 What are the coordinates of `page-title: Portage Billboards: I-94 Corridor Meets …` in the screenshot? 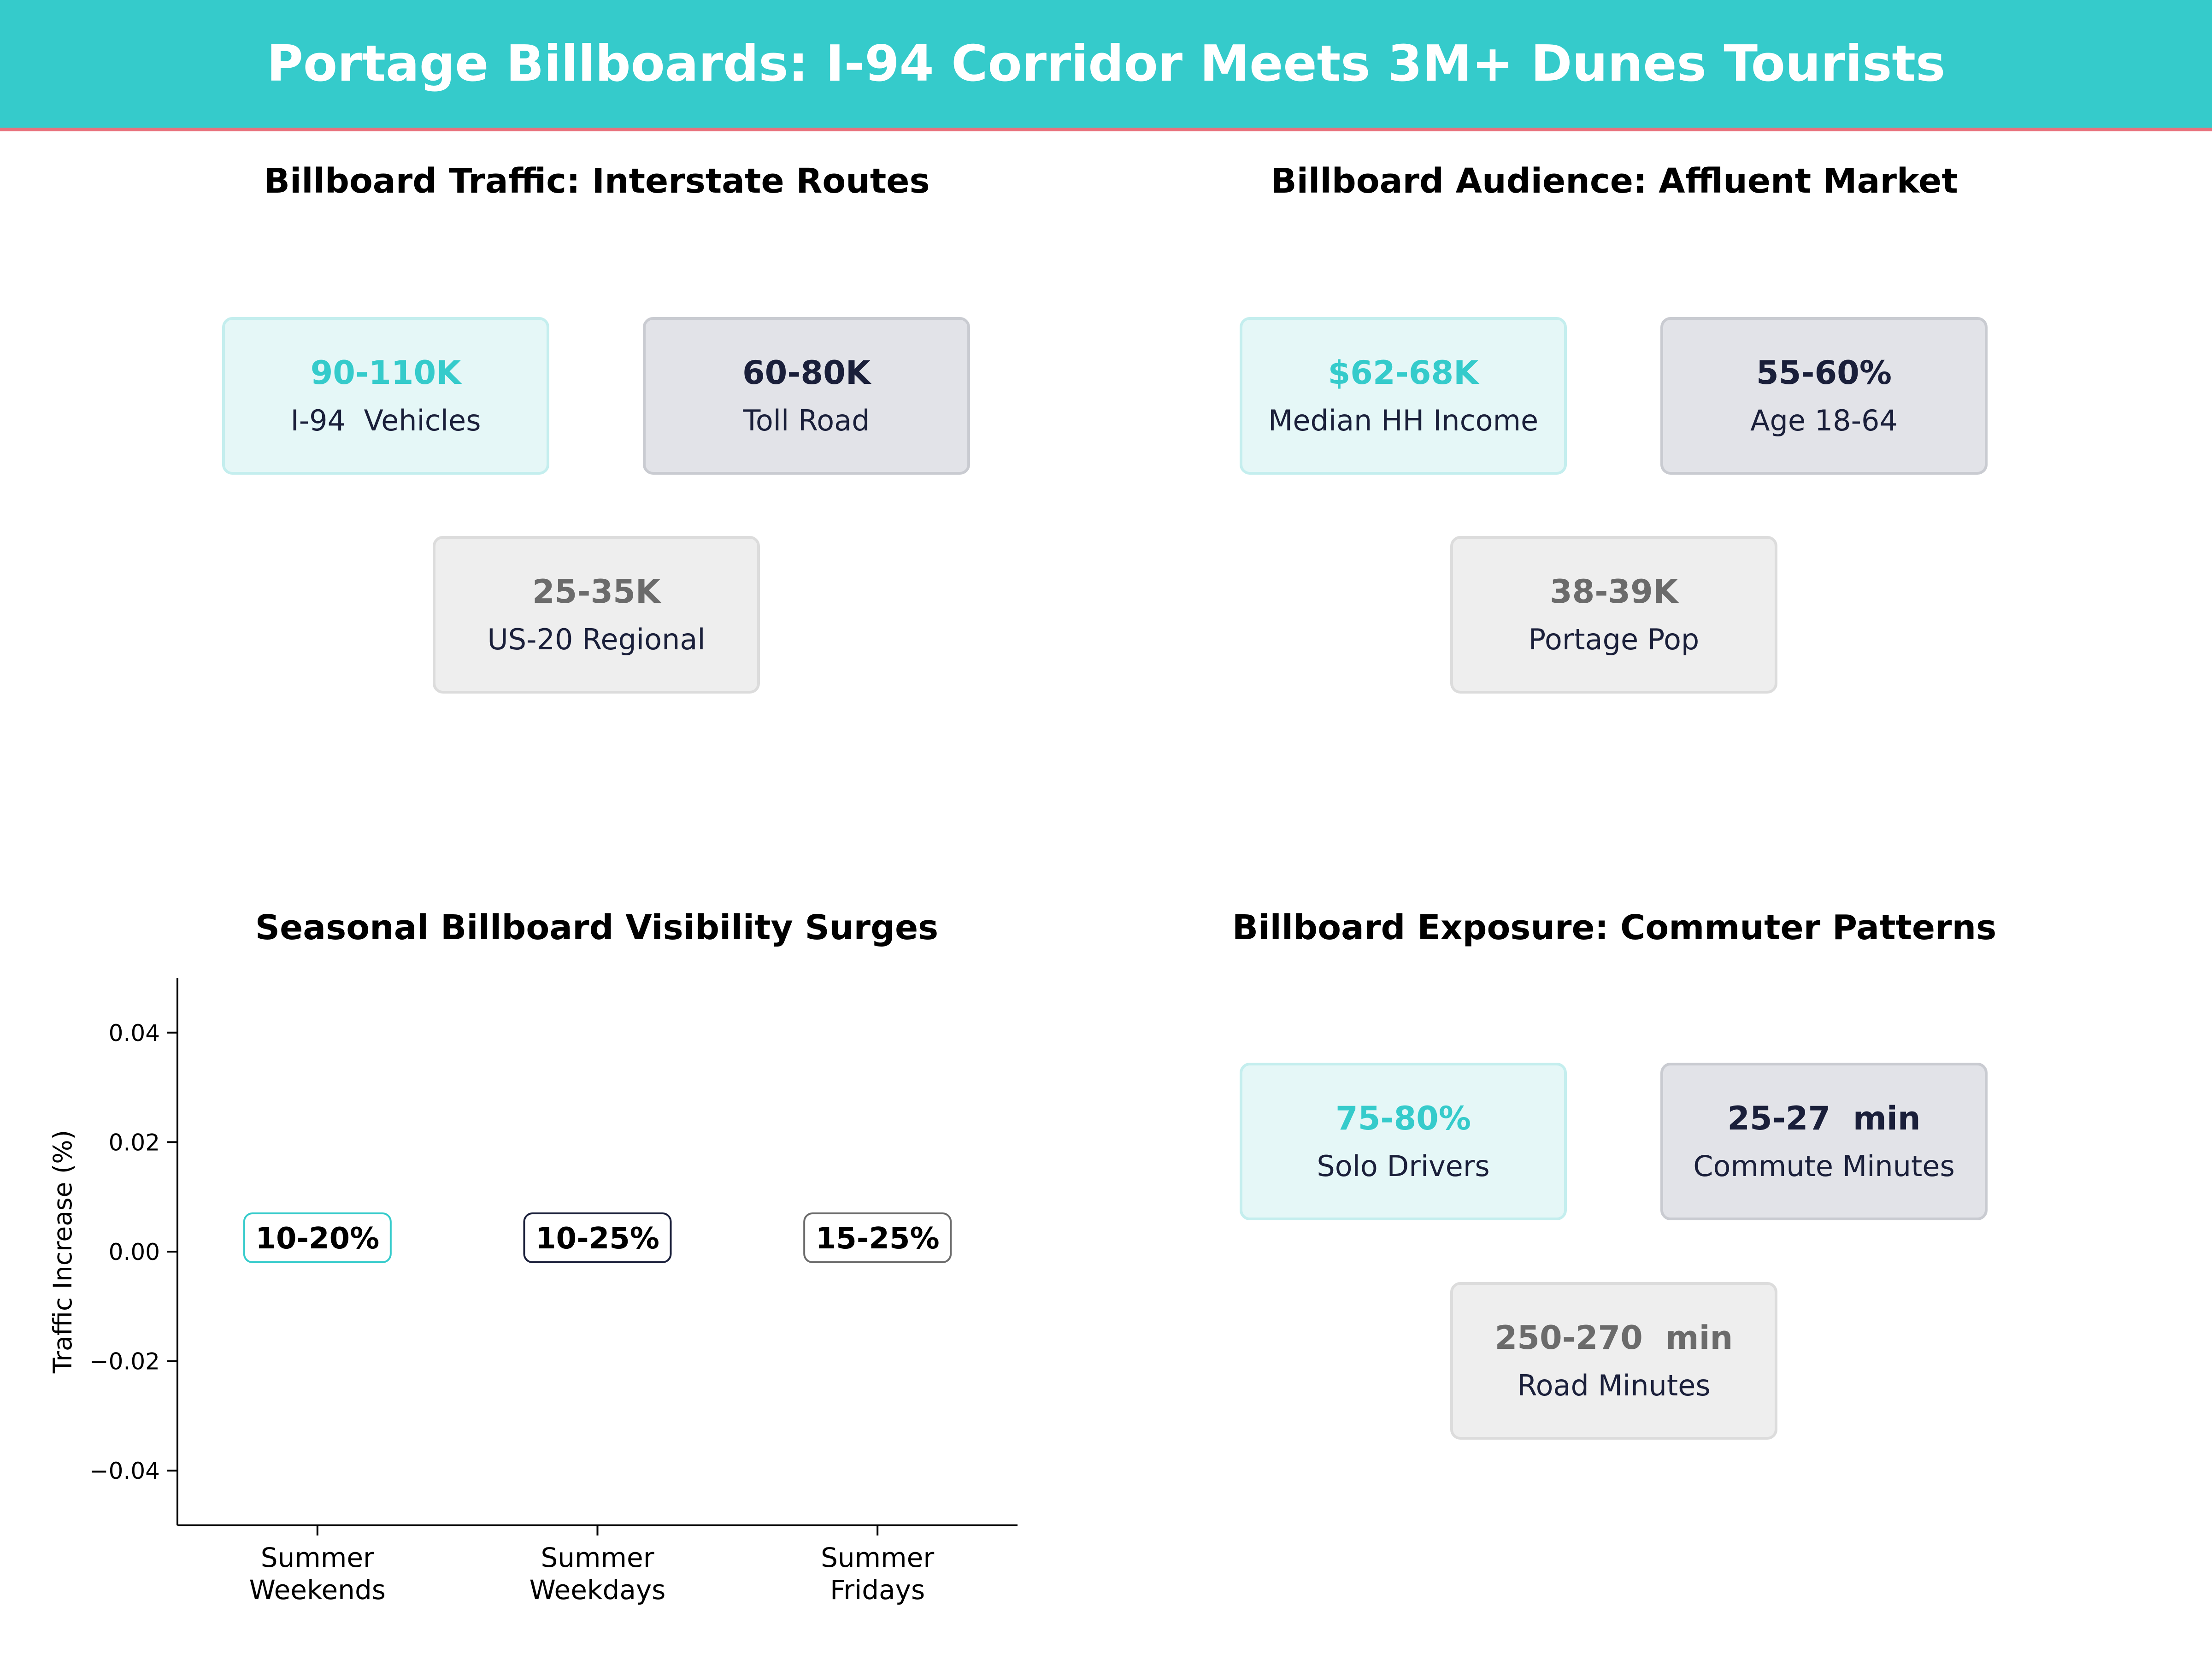 It's located at (1106, 64).